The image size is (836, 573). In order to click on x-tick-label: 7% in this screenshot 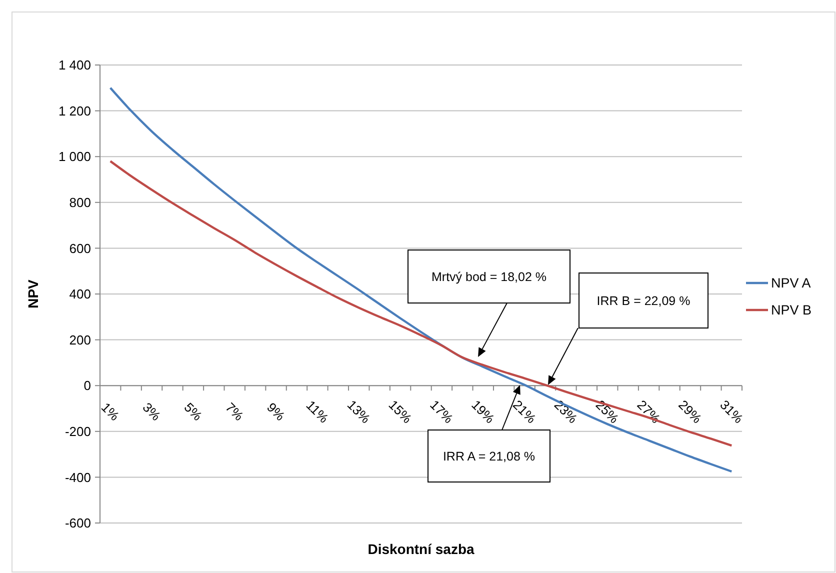, I will do `click(234, 412)`.